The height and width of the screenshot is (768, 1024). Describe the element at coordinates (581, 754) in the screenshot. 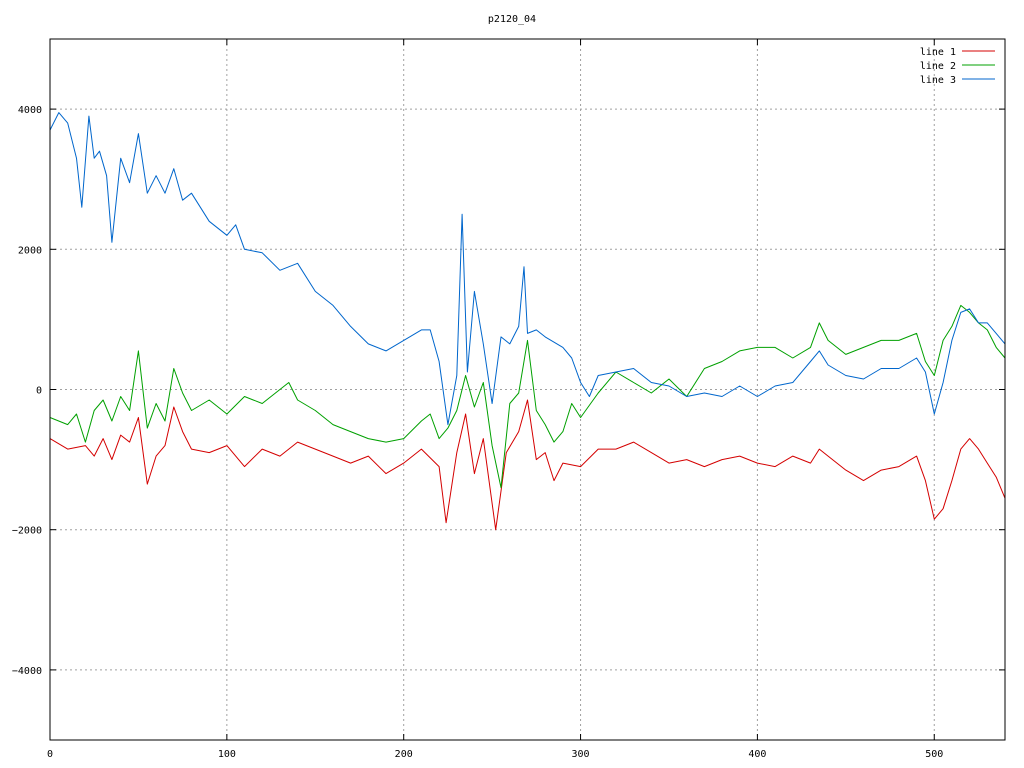

I see `x-tick-label: 300` at that location.